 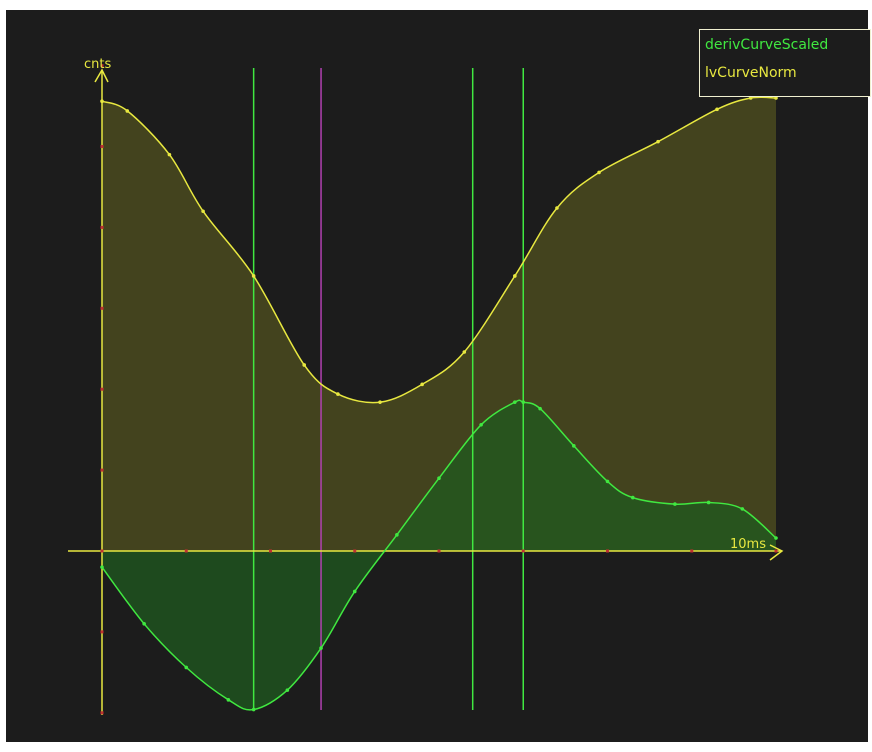 What do you see at coordinates (97, 64) in the screenshot?
I see `y-axis-label: cnts` at bounding box center [97, 64].